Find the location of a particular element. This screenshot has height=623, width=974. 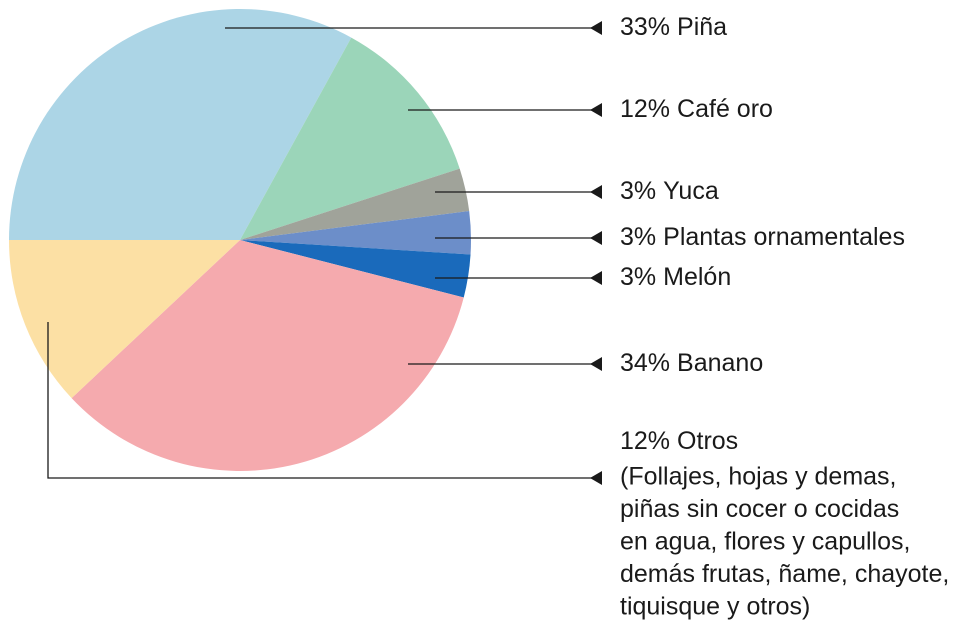

slice-label: 3% Plantas ornamentales is located at coordinates (762, 237).